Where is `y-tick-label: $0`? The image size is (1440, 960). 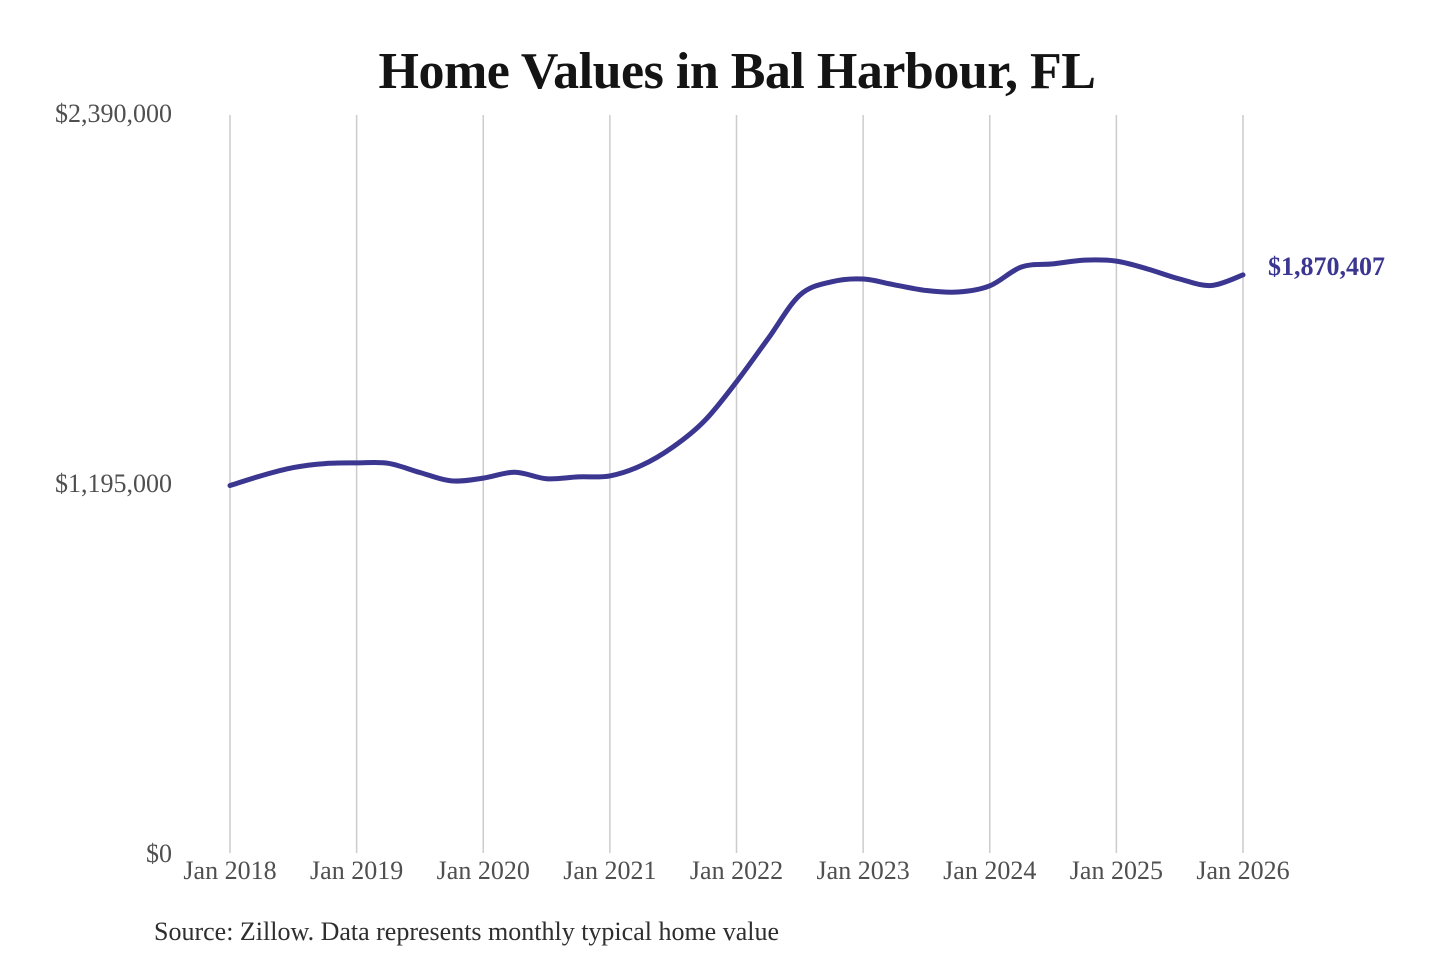 y-tick-label: $0 is located at coordinates (159, 853).